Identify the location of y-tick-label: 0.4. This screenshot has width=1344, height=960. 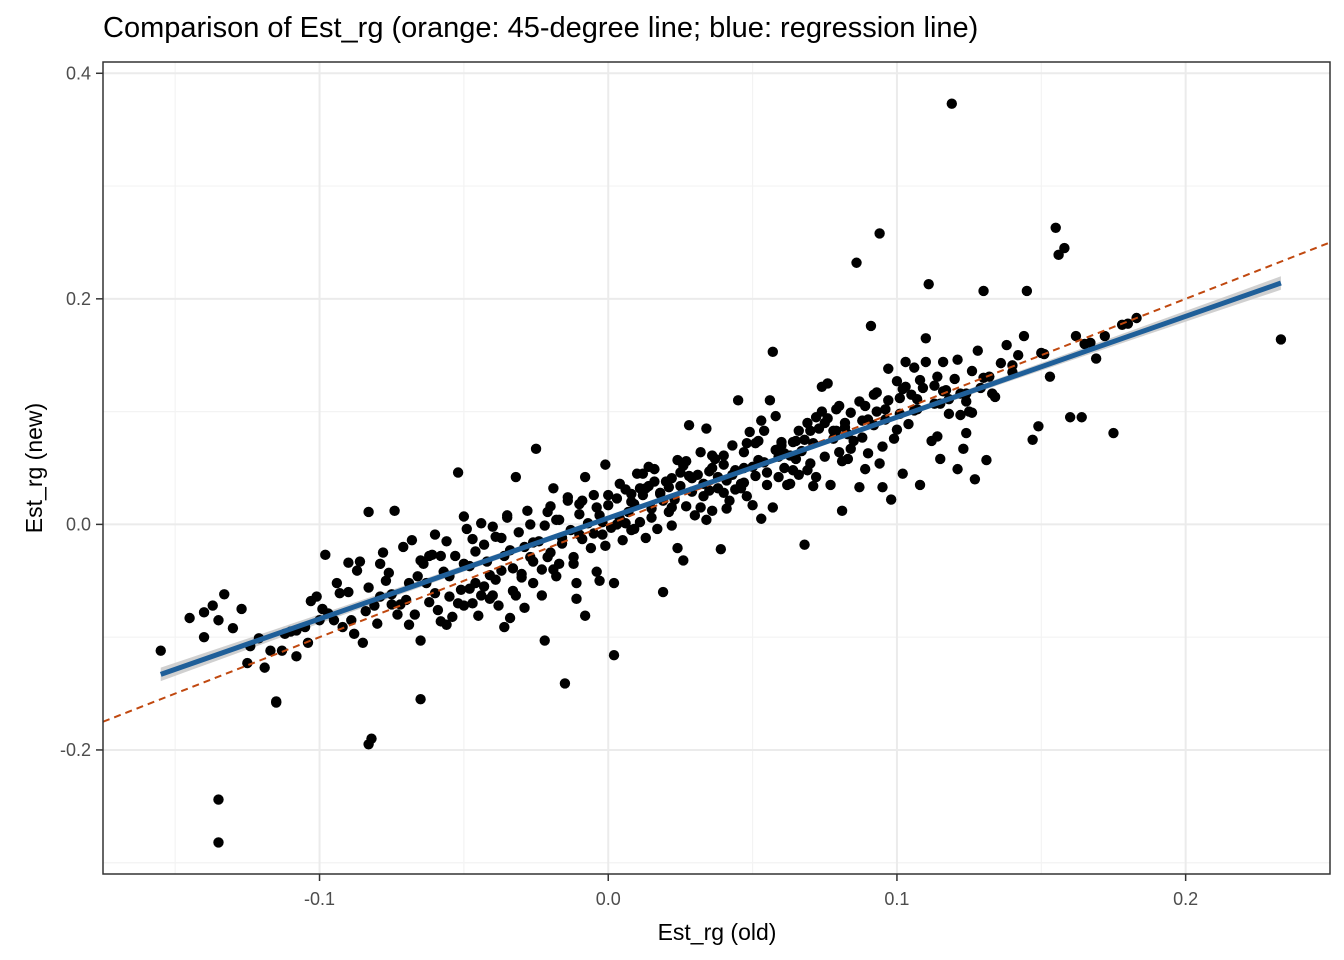
(78, 73).